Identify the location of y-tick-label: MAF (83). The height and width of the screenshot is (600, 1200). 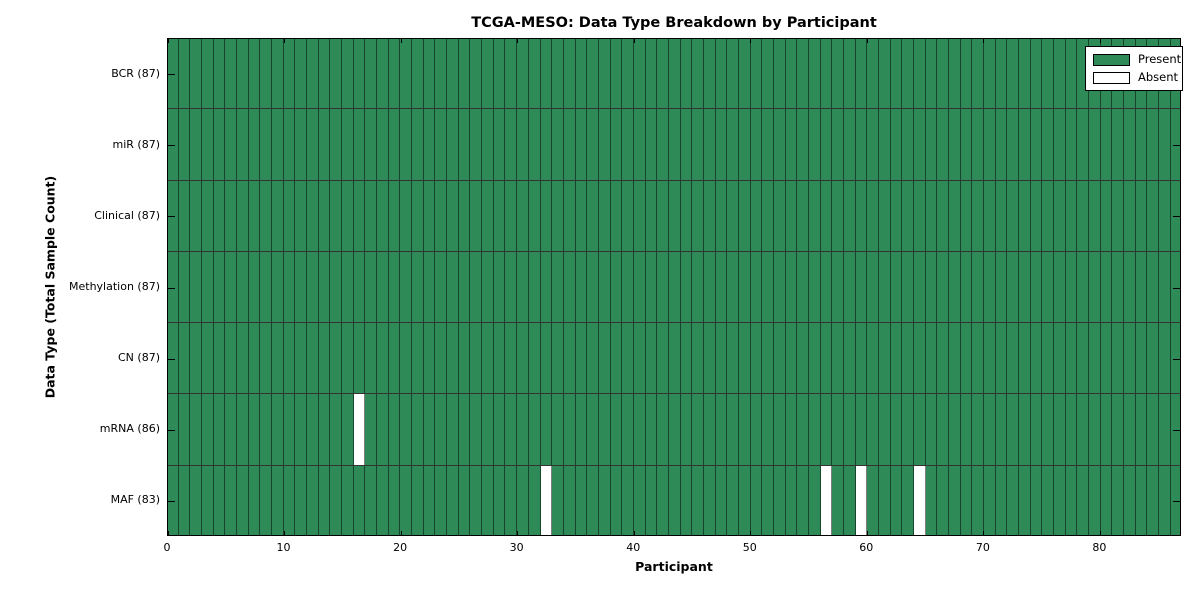
(135, 500).